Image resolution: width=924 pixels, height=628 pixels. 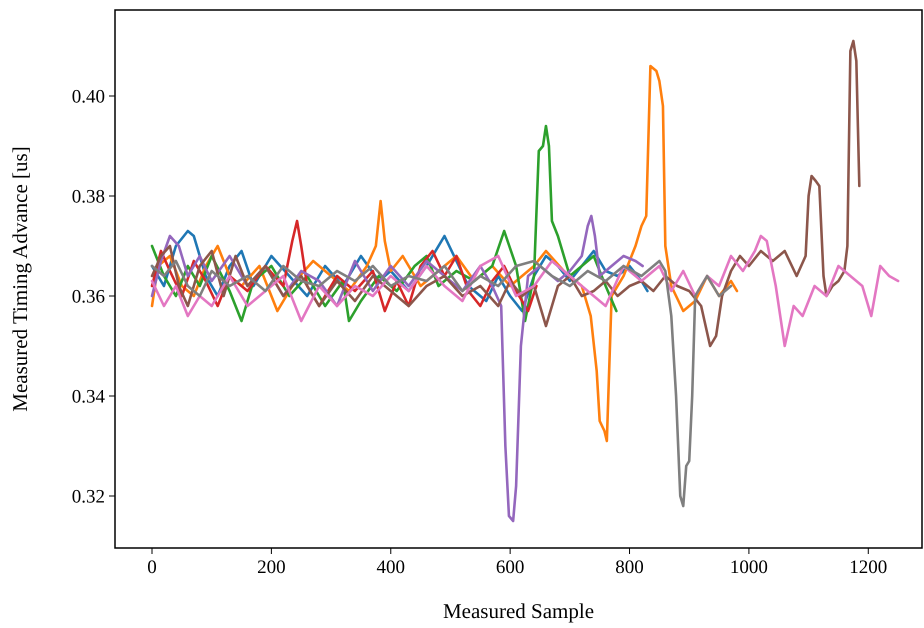 What do you see at coordinates (868, 567) in the screenshot?
I see `x-tick-label: 1200` at bounding box center [868, 567].